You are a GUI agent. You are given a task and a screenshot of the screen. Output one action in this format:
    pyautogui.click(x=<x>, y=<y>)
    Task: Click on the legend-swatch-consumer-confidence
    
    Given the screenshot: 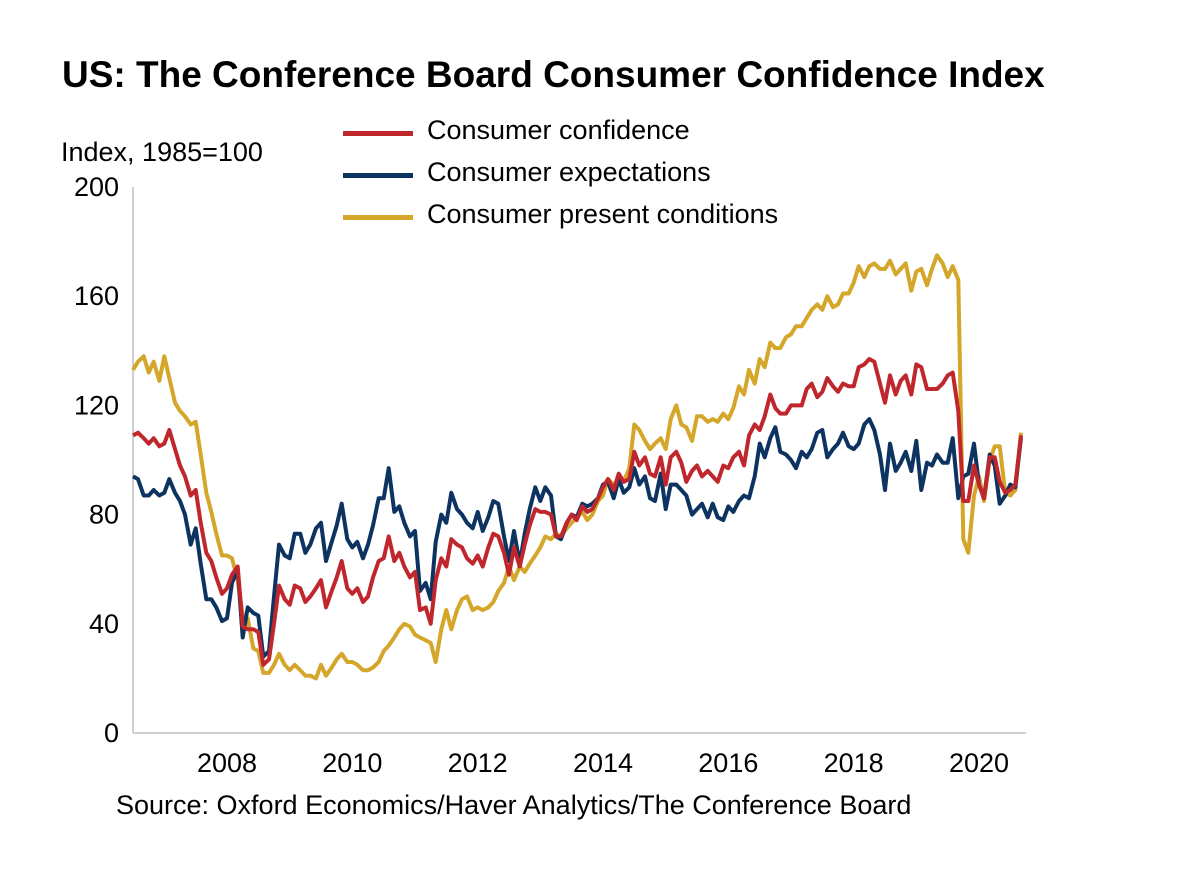 What is the action you would take?
    pyautogui.click(x=378, y=133)
    